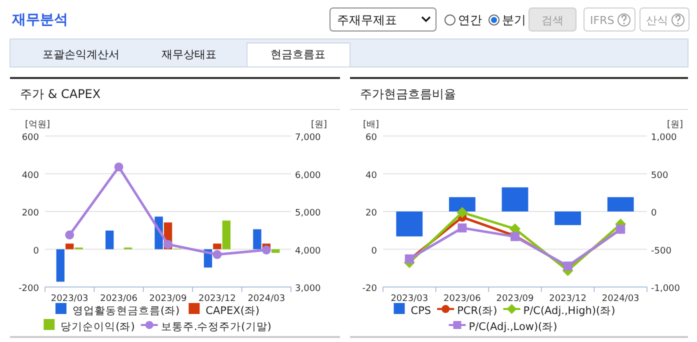  Describe the element at coordinates (657, 20) in the screenshot. I see `text: 산식` at that location.